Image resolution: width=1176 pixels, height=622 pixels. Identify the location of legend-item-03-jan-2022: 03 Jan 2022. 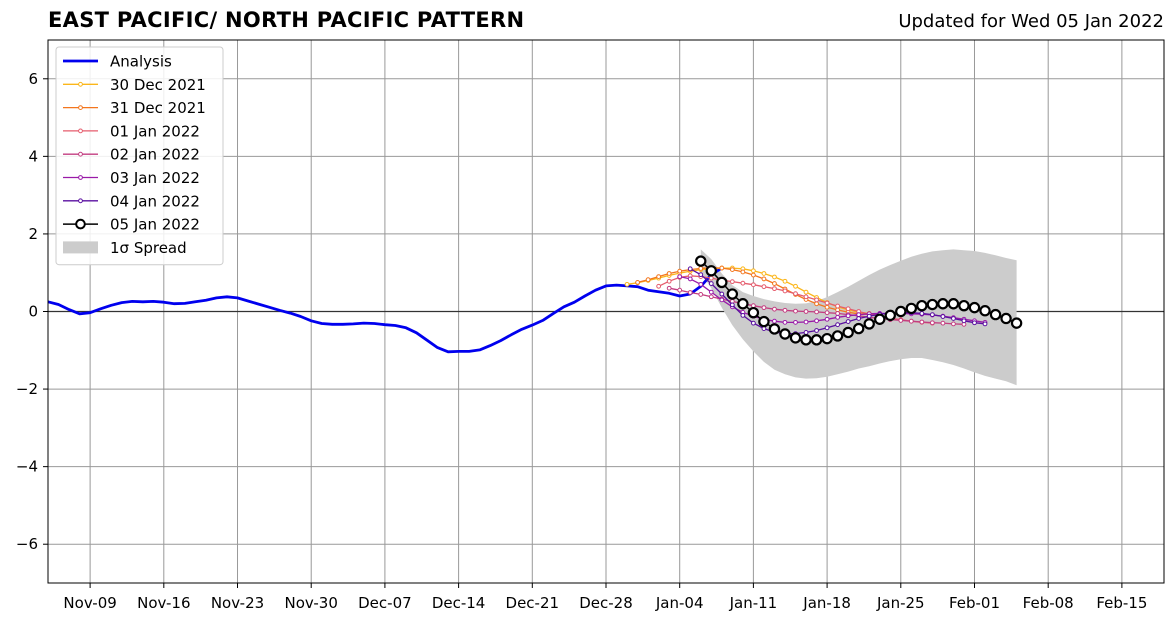
(131, 178).